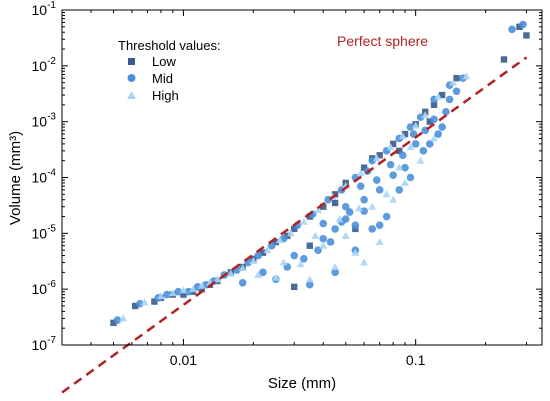 Image resolution: width=550 pixels, height=401 pixels. What do you see at coordinates (131, 61) in the screenshot?
I see `legend-marker-low` at bounding box center [131, 61].